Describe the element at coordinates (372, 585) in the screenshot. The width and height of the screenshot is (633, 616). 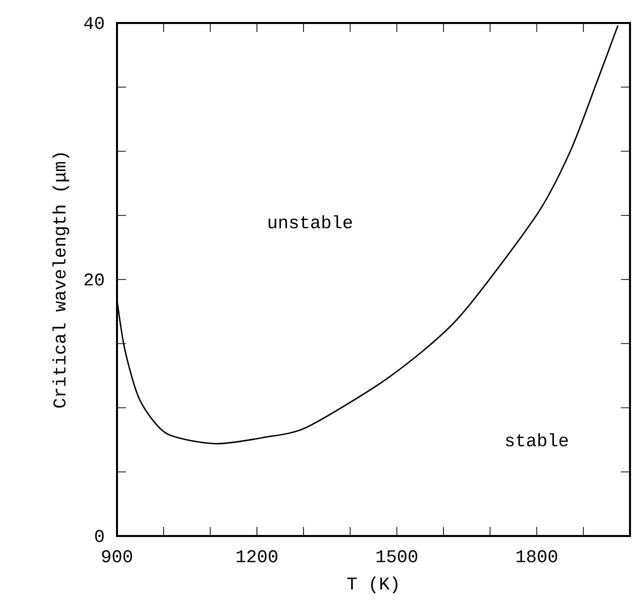
I see `x-axis-title: T (K)` at that location.